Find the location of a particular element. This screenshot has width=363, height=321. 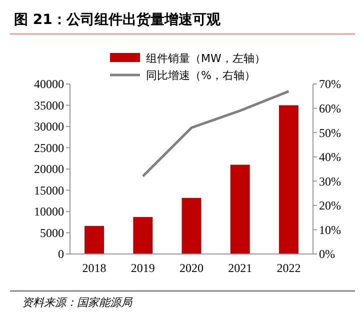

legend-label: 同比增速（%，右轴） is located at coordinates (201, 75).